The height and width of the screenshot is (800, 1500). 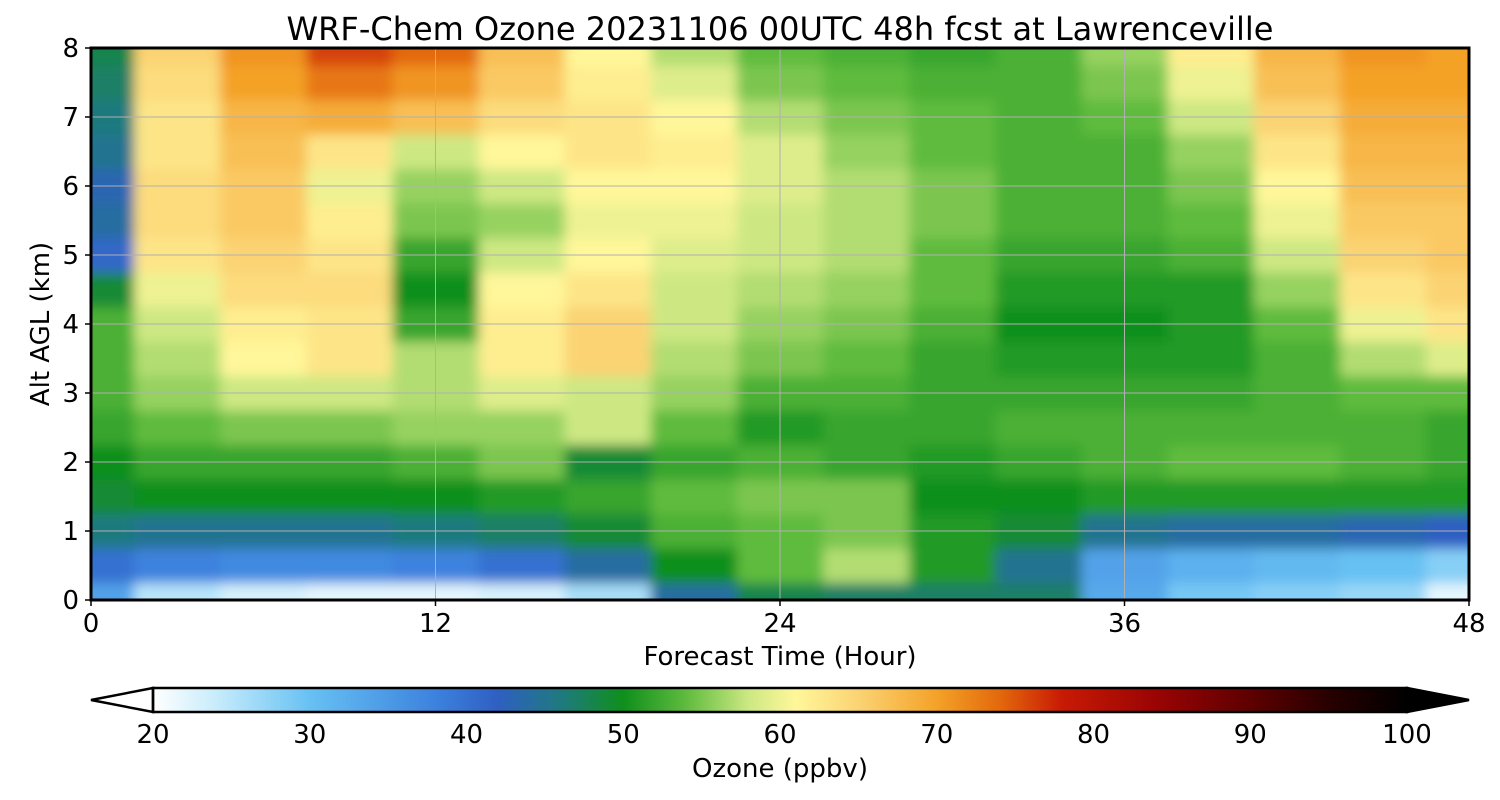 What do you see at coordinates (70, 118) in the screenshot?
I see `y-tick-label: 7` at bounding box center [70, 118].